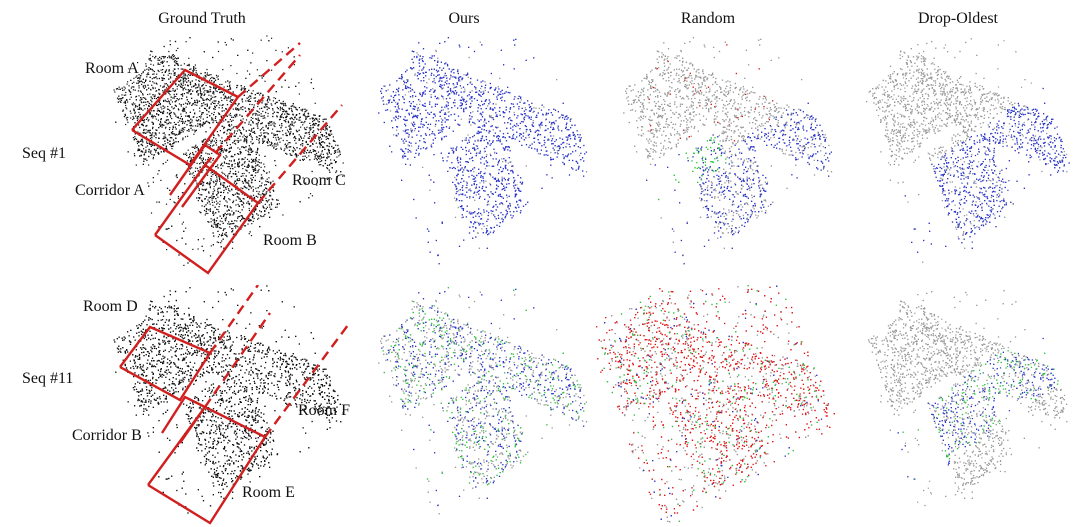 The height and width of the screenshot is (527, 1080). Describe the element at coordinates (47, 379) in the screenshot. I see `row-label-seq11: Seq #11` at that location.